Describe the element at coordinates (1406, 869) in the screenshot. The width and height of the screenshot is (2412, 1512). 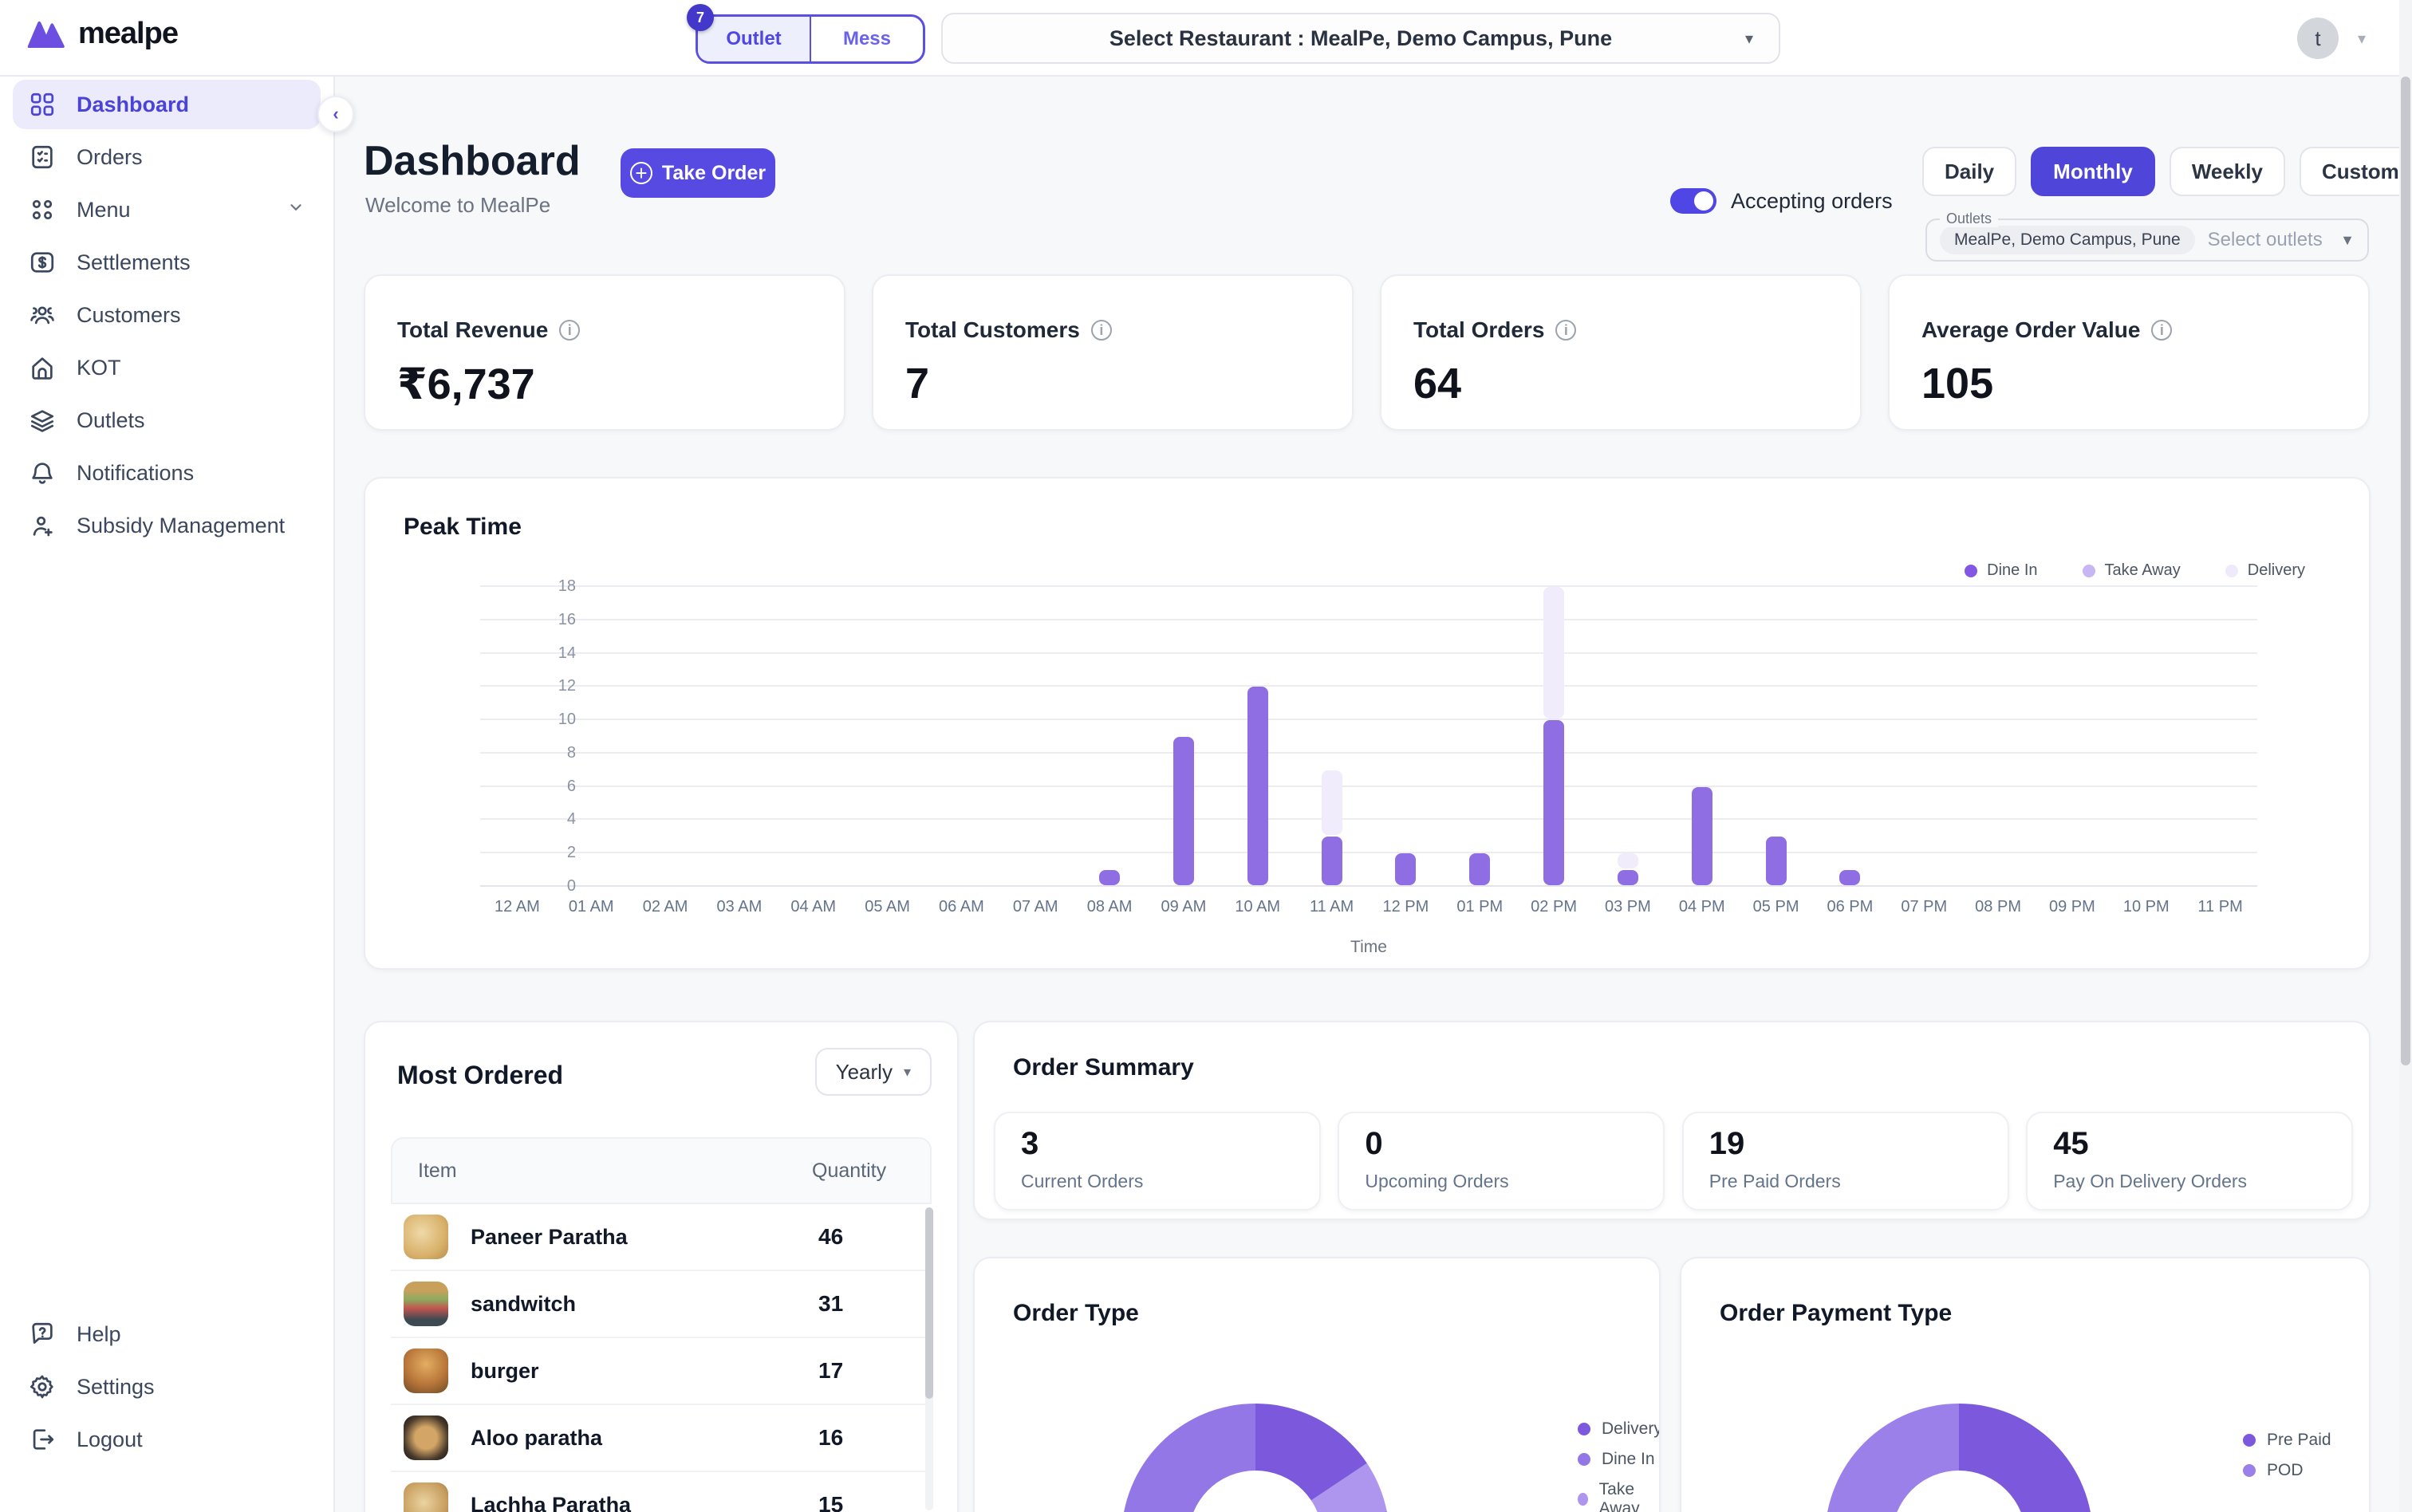
I see `bar-column-12pm` at that location.